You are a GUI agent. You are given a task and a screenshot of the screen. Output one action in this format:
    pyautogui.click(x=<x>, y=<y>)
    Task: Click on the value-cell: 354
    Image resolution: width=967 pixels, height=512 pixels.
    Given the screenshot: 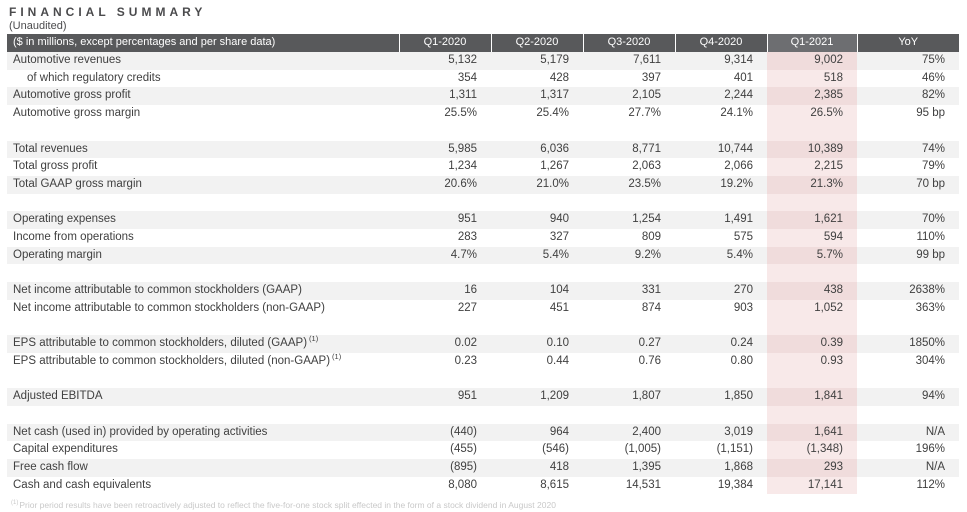 What is the action you would take?
    pyautogui.click(x=467, y=77)
    